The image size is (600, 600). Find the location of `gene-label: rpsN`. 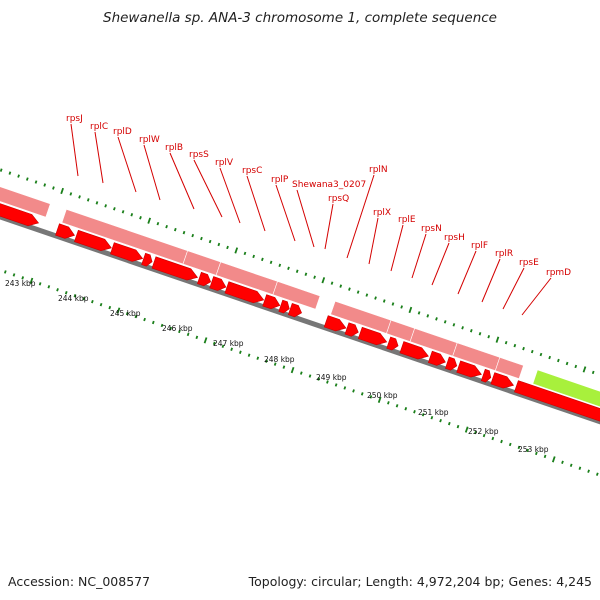

gene-label: rpsN is located at coordinates (431, 229).